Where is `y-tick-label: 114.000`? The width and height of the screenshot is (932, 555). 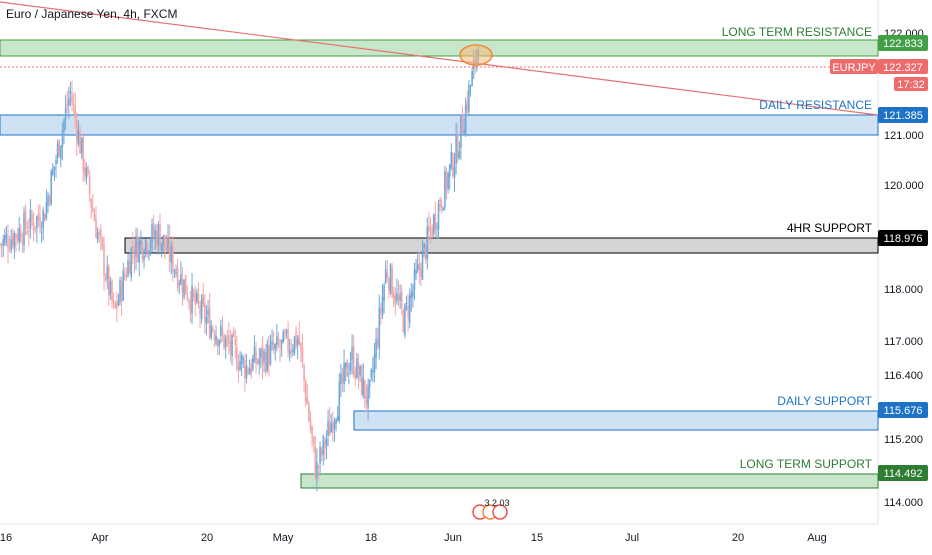
y-tick-label: 114.000 is located at coordinates (903, 503).